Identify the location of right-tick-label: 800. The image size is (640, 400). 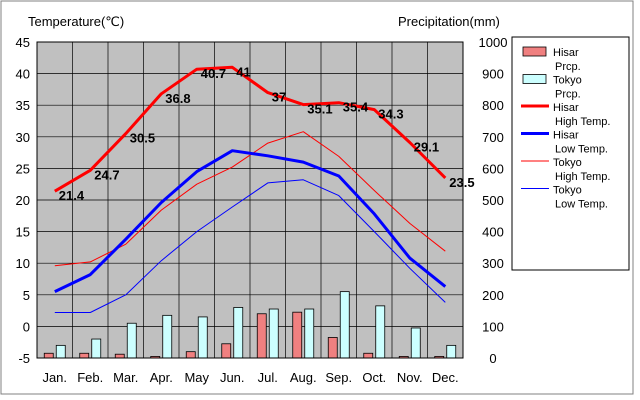
(493, 105).